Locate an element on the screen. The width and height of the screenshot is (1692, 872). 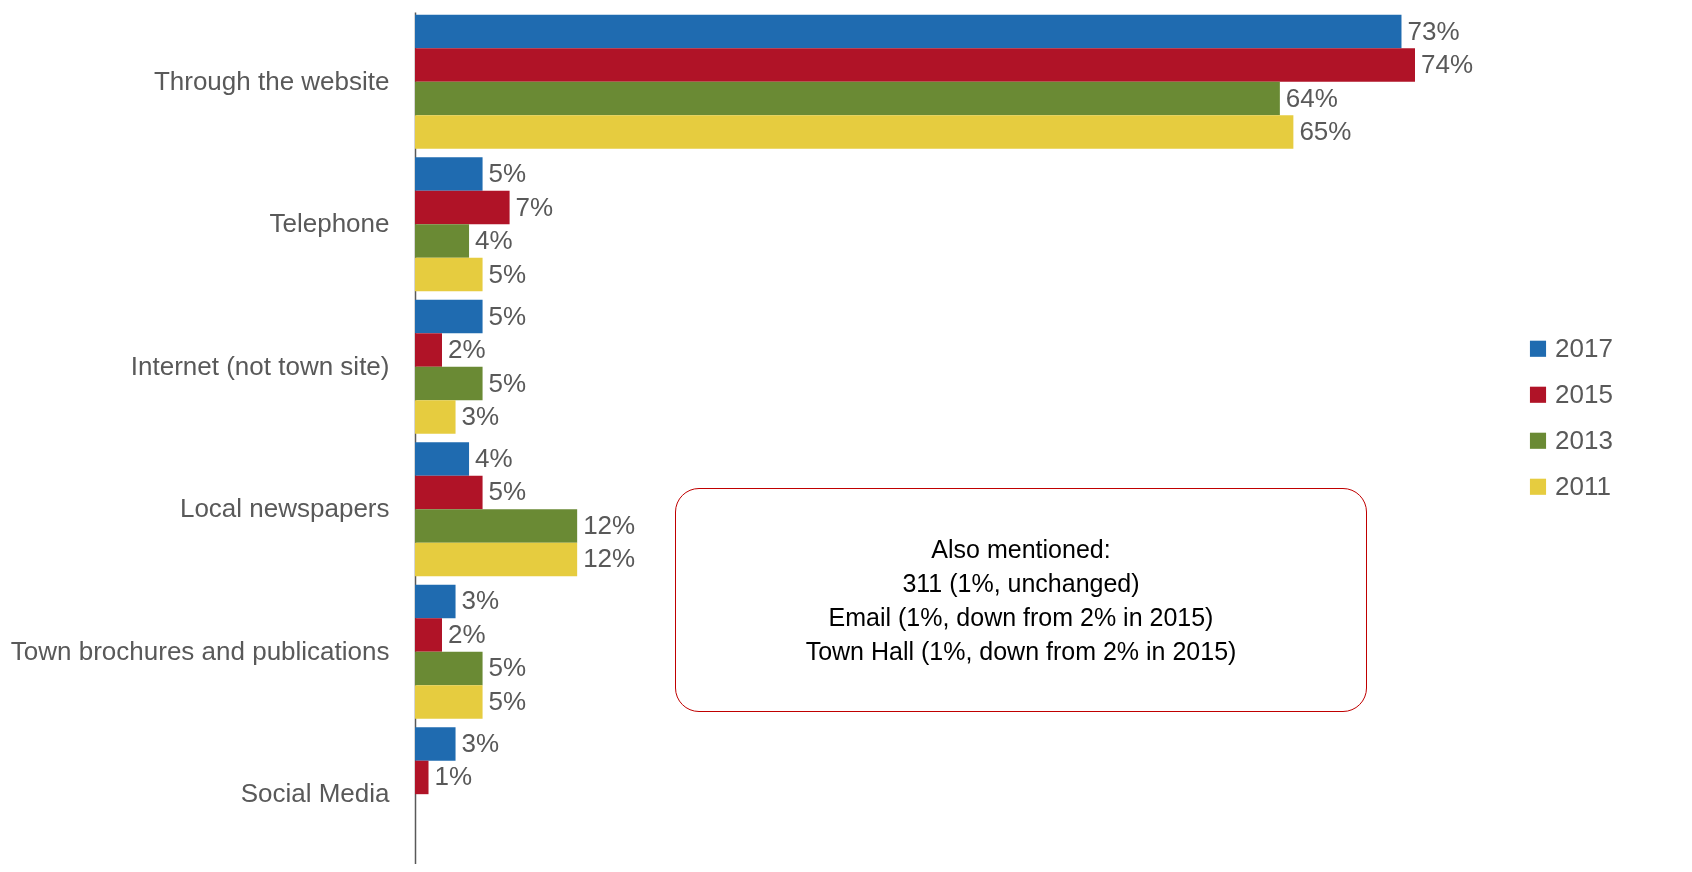
data-label: 7% is located at coordinates (534, 206).